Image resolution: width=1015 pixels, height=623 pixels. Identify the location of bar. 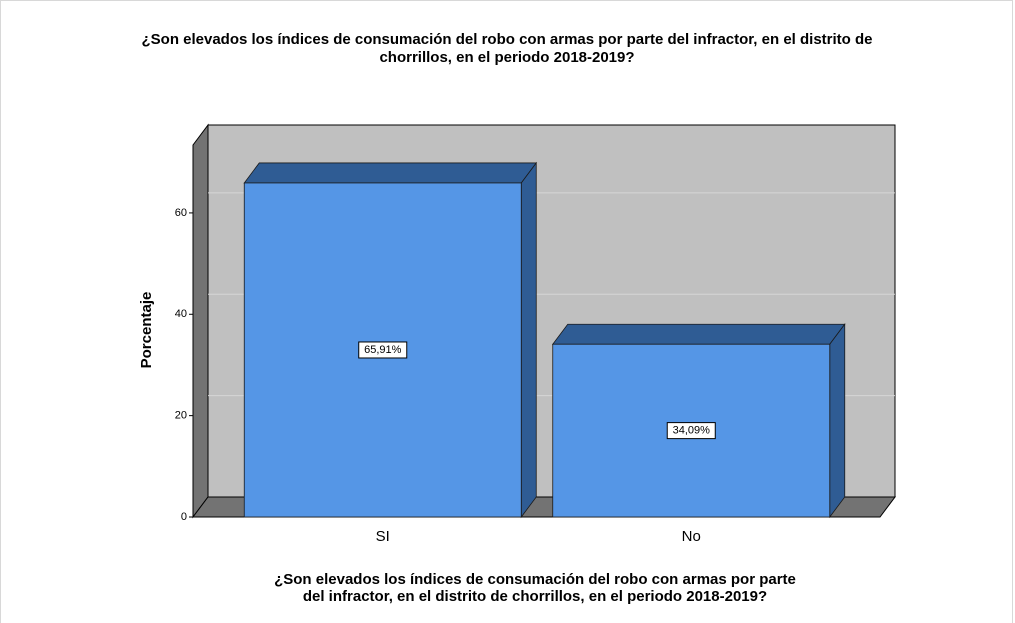
(691, 430).